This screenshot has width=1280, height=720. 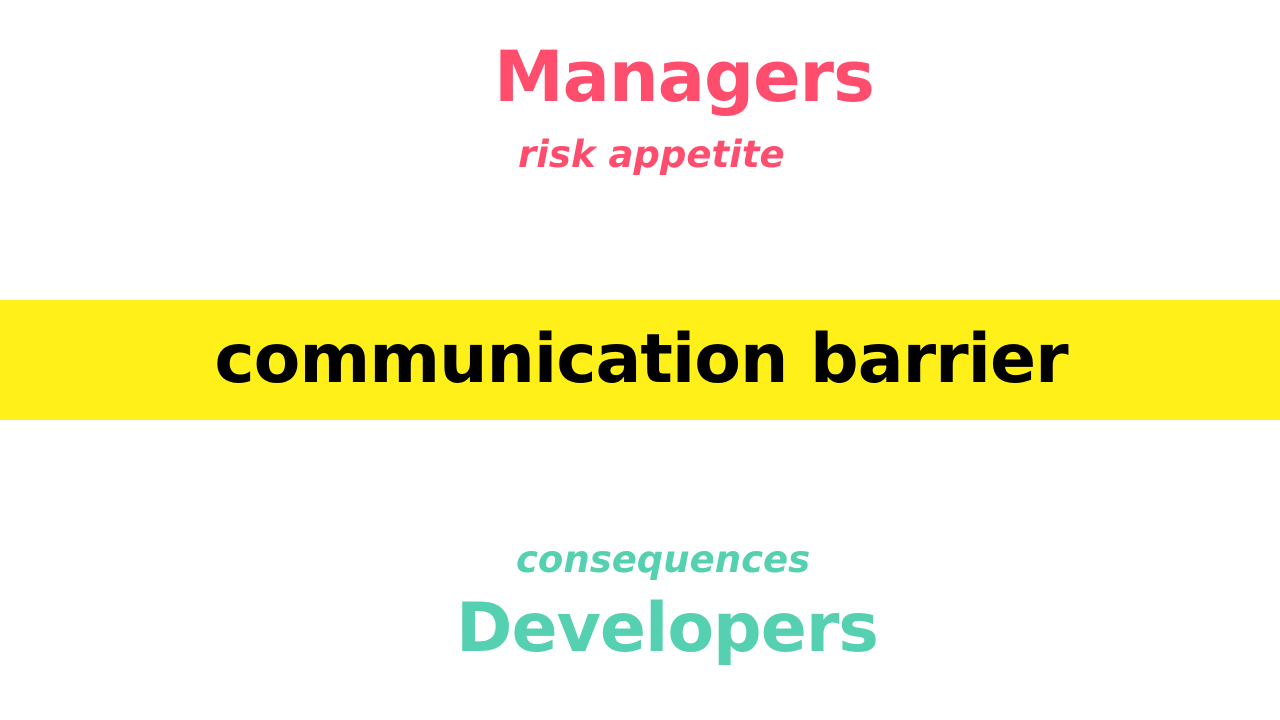 What do you see at coordinates (663, 559) in the screenshot?
I see `consequences-subtitle: consequences` at bounding box center [663, 559].